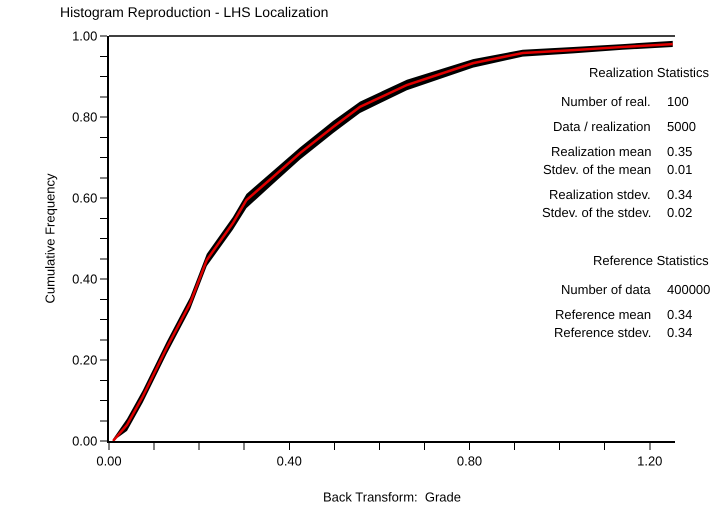 The height and width of the screenshot is (514, 715). I want to click on annotation: Realization mean, so click(601, 151).